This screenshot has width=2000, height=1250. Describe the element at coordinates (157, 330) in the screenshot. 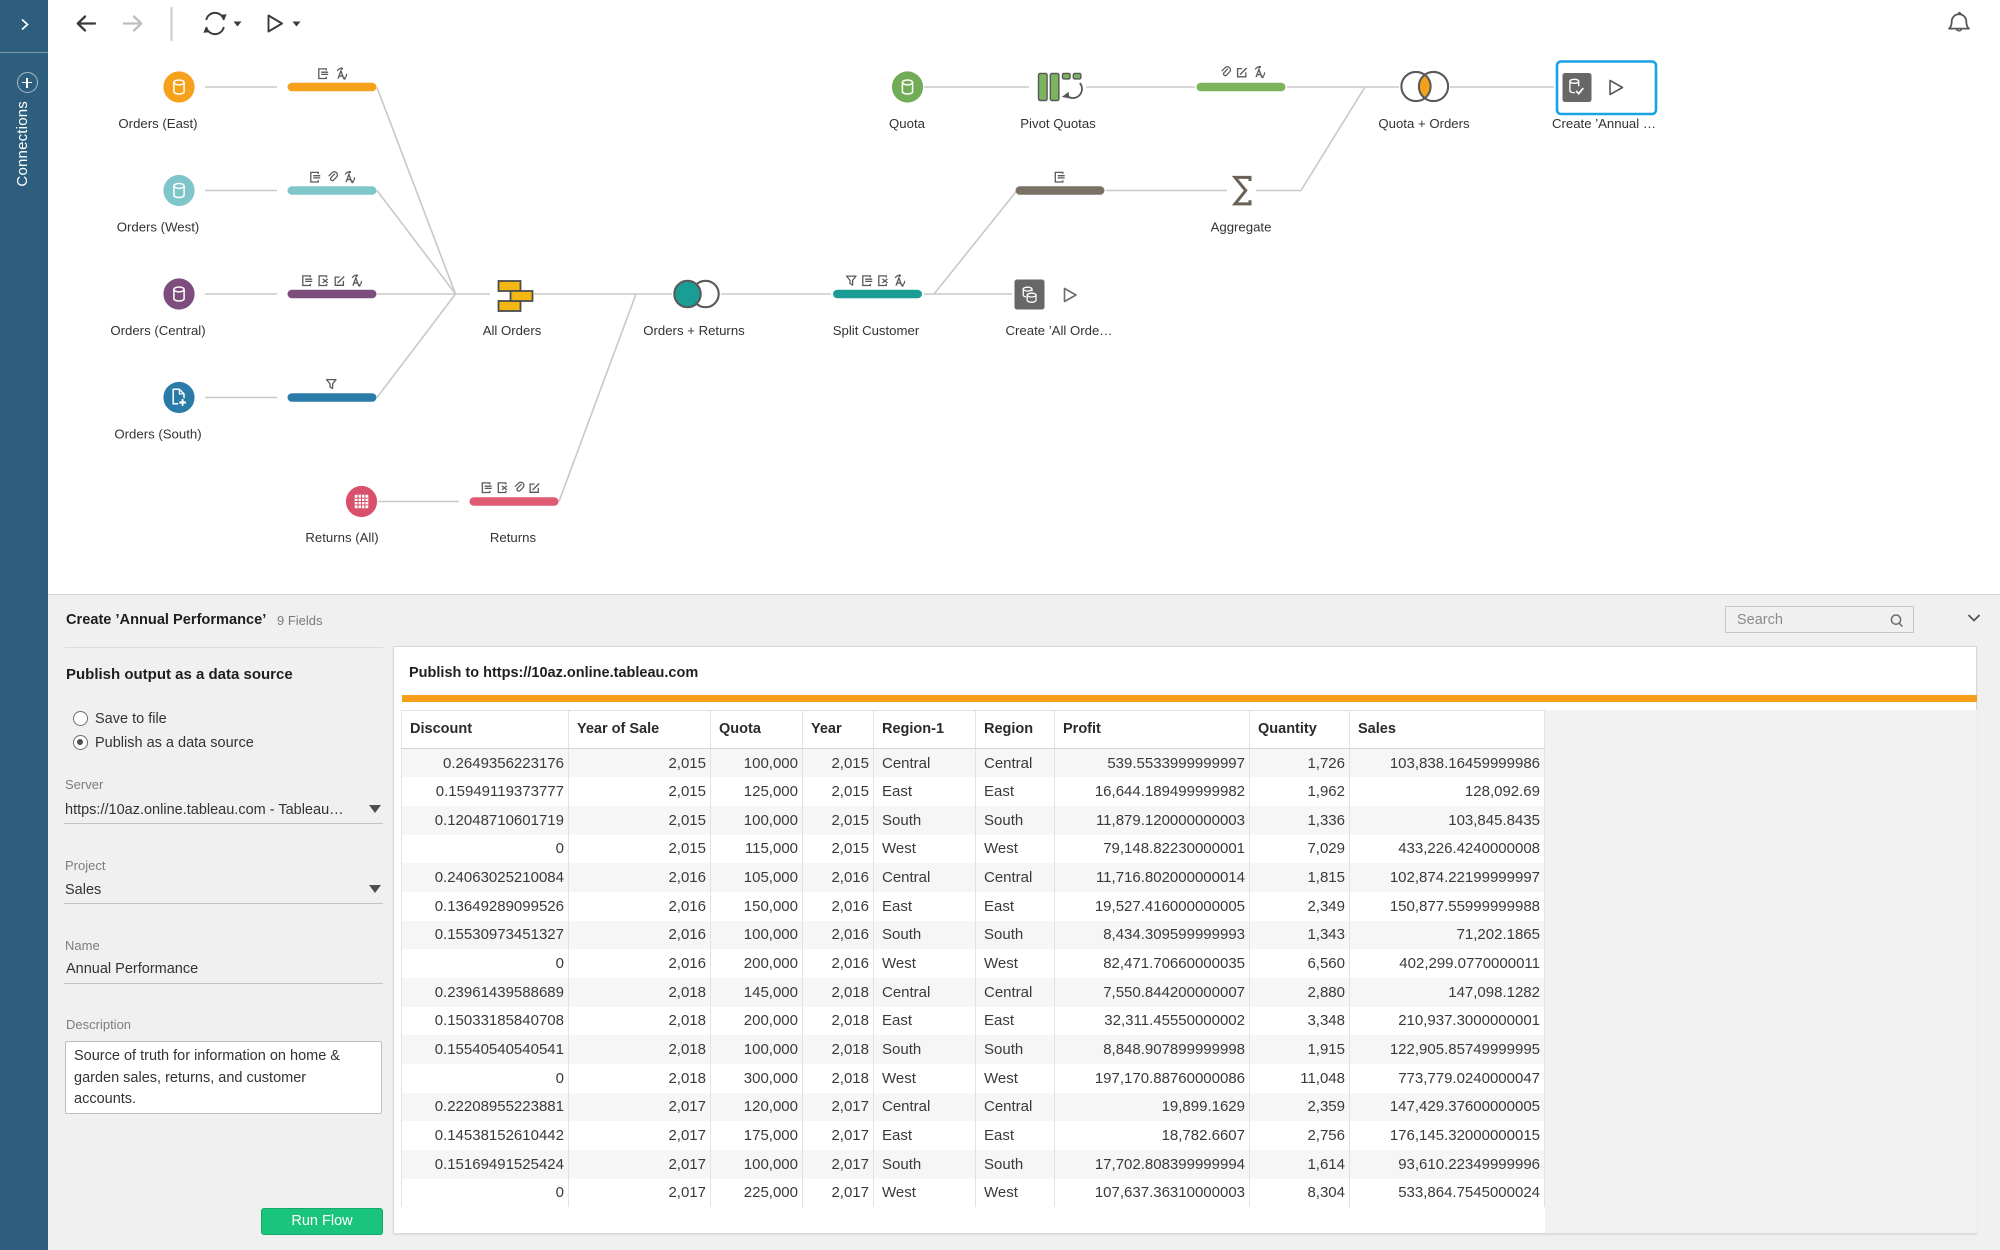

I see `svg-text: Orders (Central)` at that location.